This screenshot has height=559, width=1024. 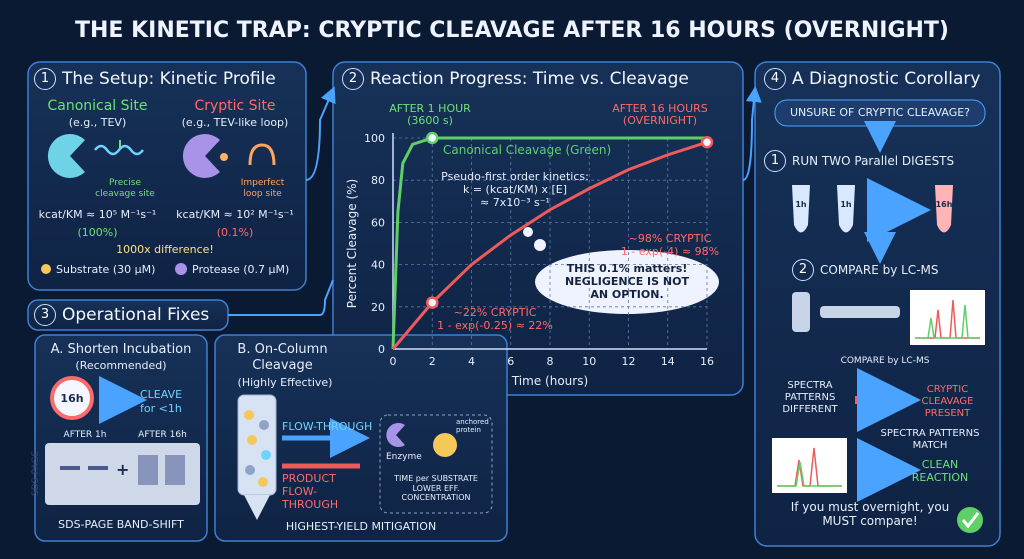 What do you see at coordinates (670, 238) in the screenshot?
I see `annotation: ~98% CRYPTIC` at bounding box center [670, 238].